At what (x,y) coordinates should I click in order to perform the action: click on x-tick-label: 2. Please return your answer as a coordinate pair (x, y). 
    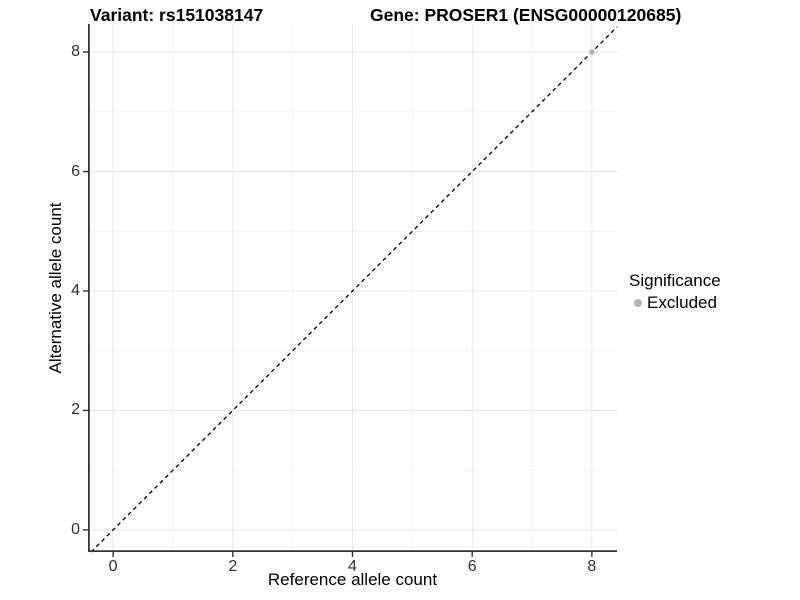
    Looking at the image, I should click on (233, 566).